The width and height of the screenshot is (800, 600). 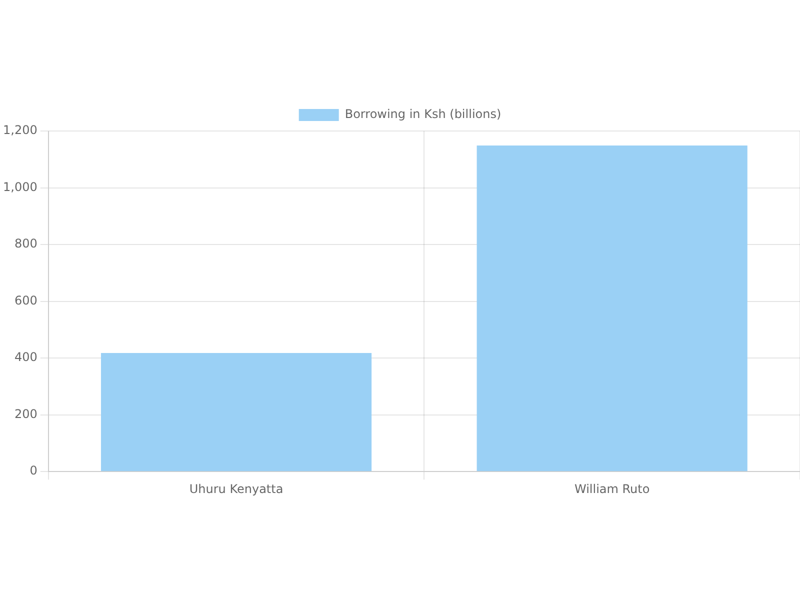 What do you see at coordinates (26, 357) in the screenshot?
I see `y-tick-label: 400` at bounding box center [26, 357].